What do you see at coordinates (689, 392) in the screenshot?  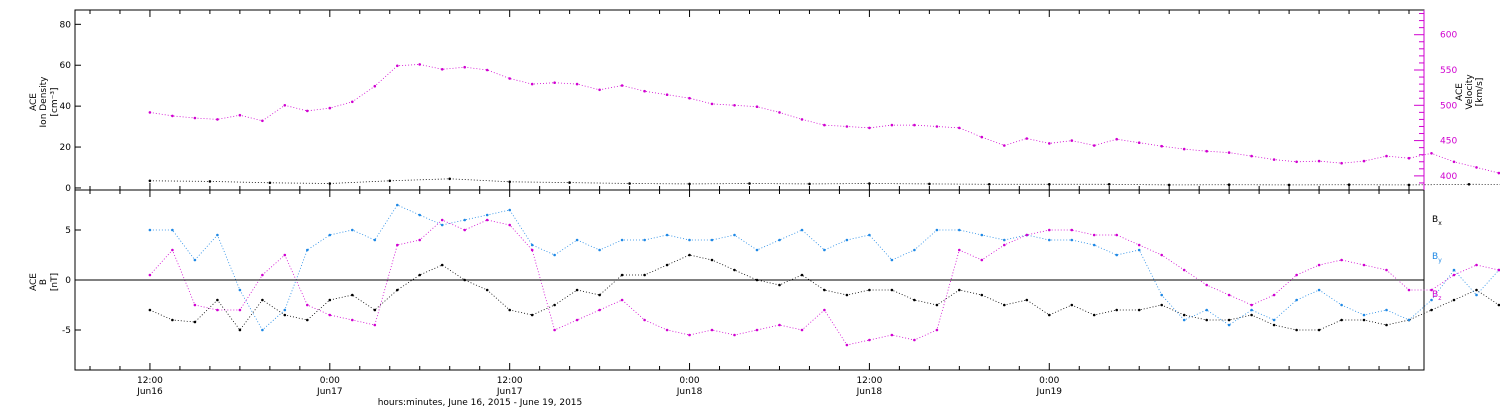 I see `day-tick-label: Jun18` at bounding box center [689, 392].